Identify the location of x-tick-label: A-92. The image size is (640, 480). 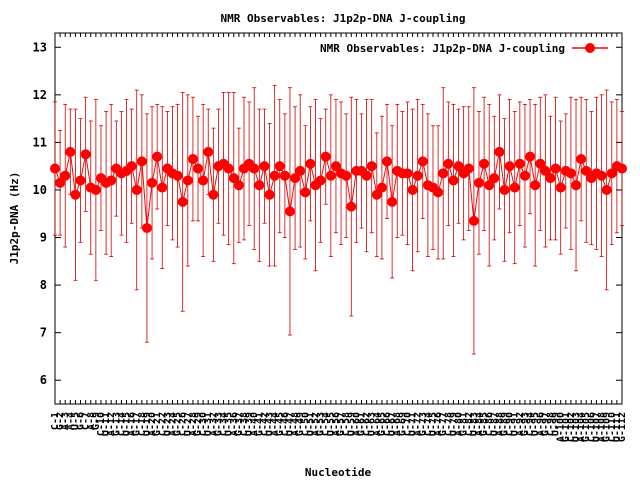
(520, 424).